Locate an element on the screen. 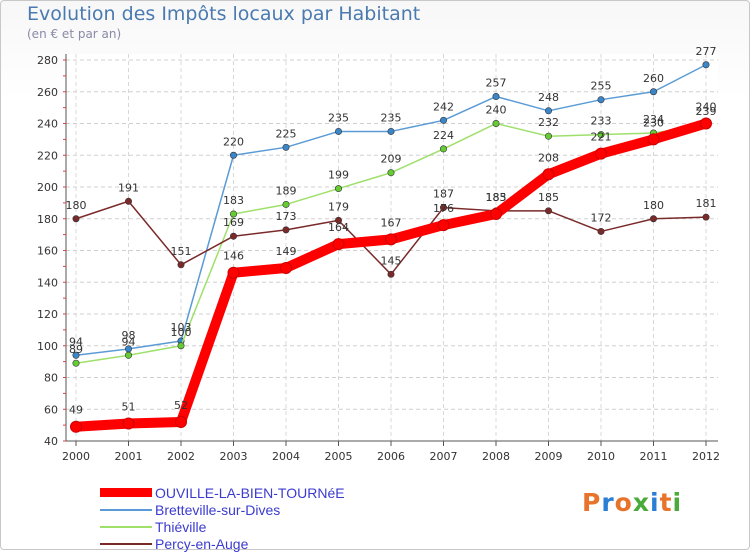 Image resolution: width=750 pixels, height=552 pixels. y-tick-label-140: 140 is located at coordinates (47, 282).